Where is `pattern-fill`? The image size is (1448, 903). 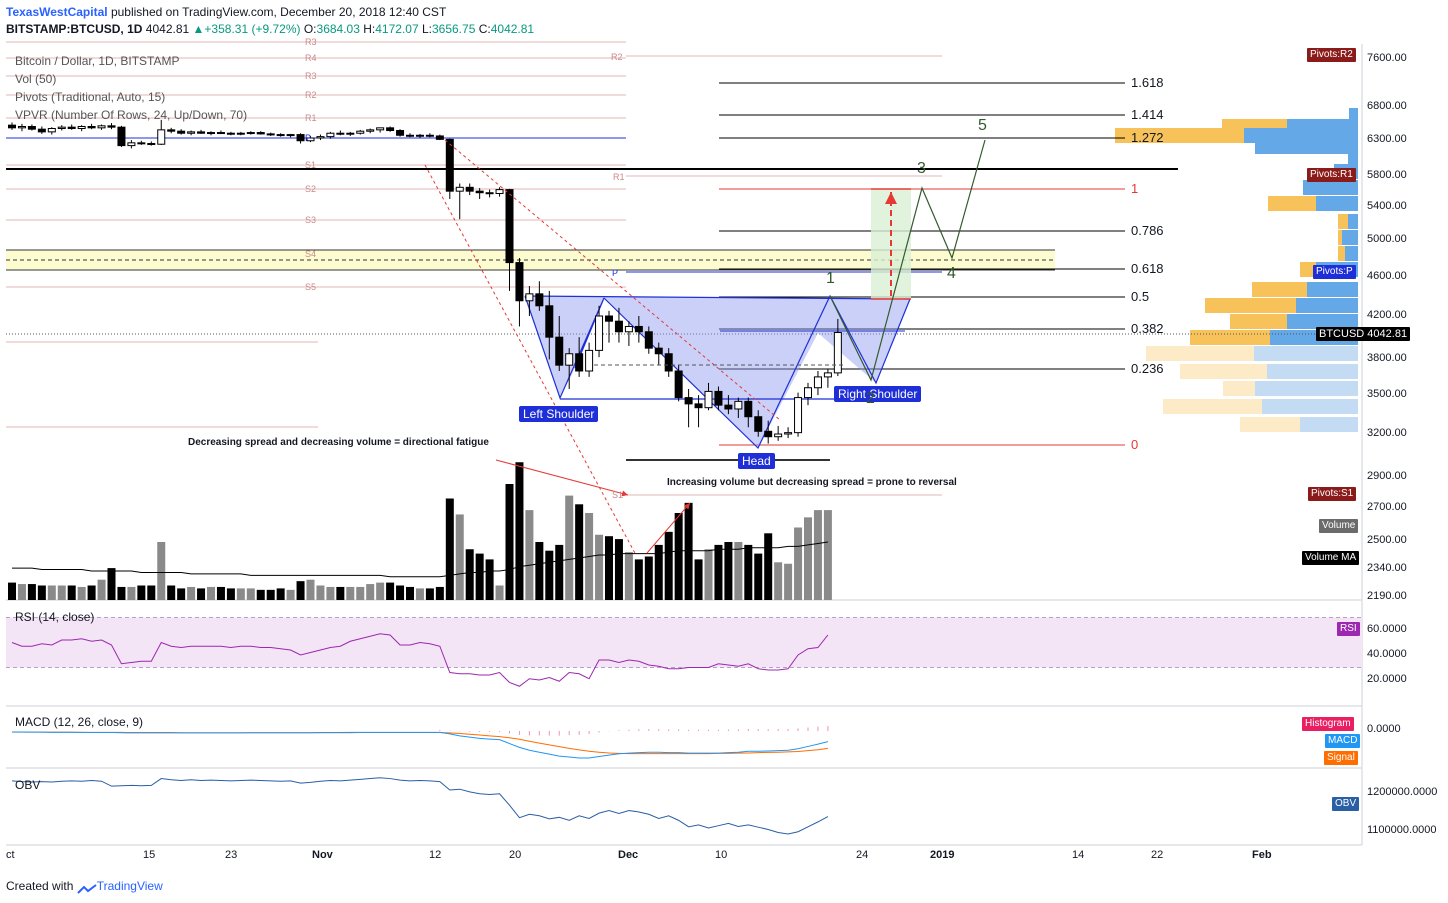
pattern-fill is located at coordinates (717, 372).